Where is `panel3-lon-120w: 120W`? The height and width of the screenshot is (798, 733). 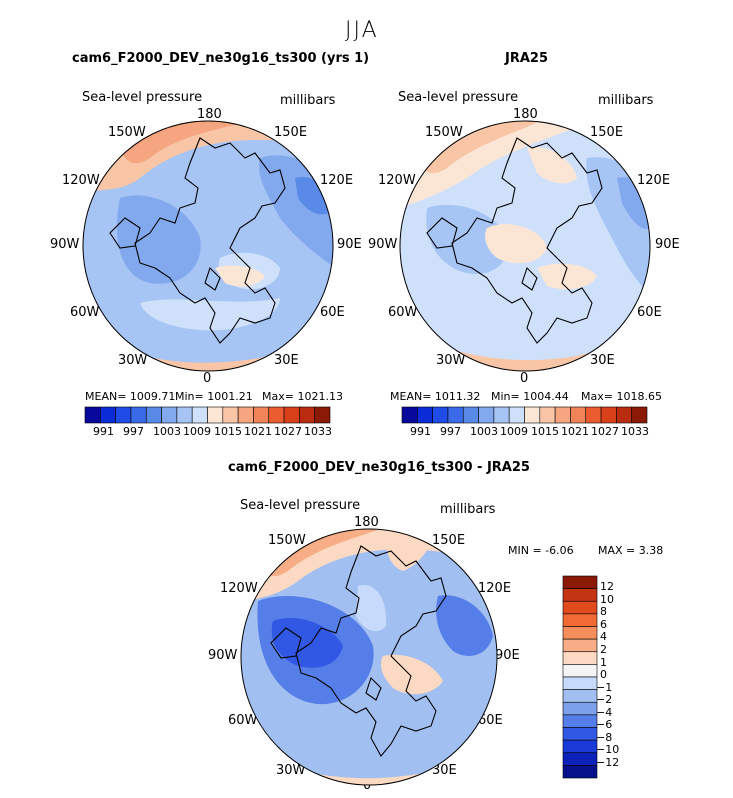 panel3-lon-120w: 120W is located at coordinates (239, 588).